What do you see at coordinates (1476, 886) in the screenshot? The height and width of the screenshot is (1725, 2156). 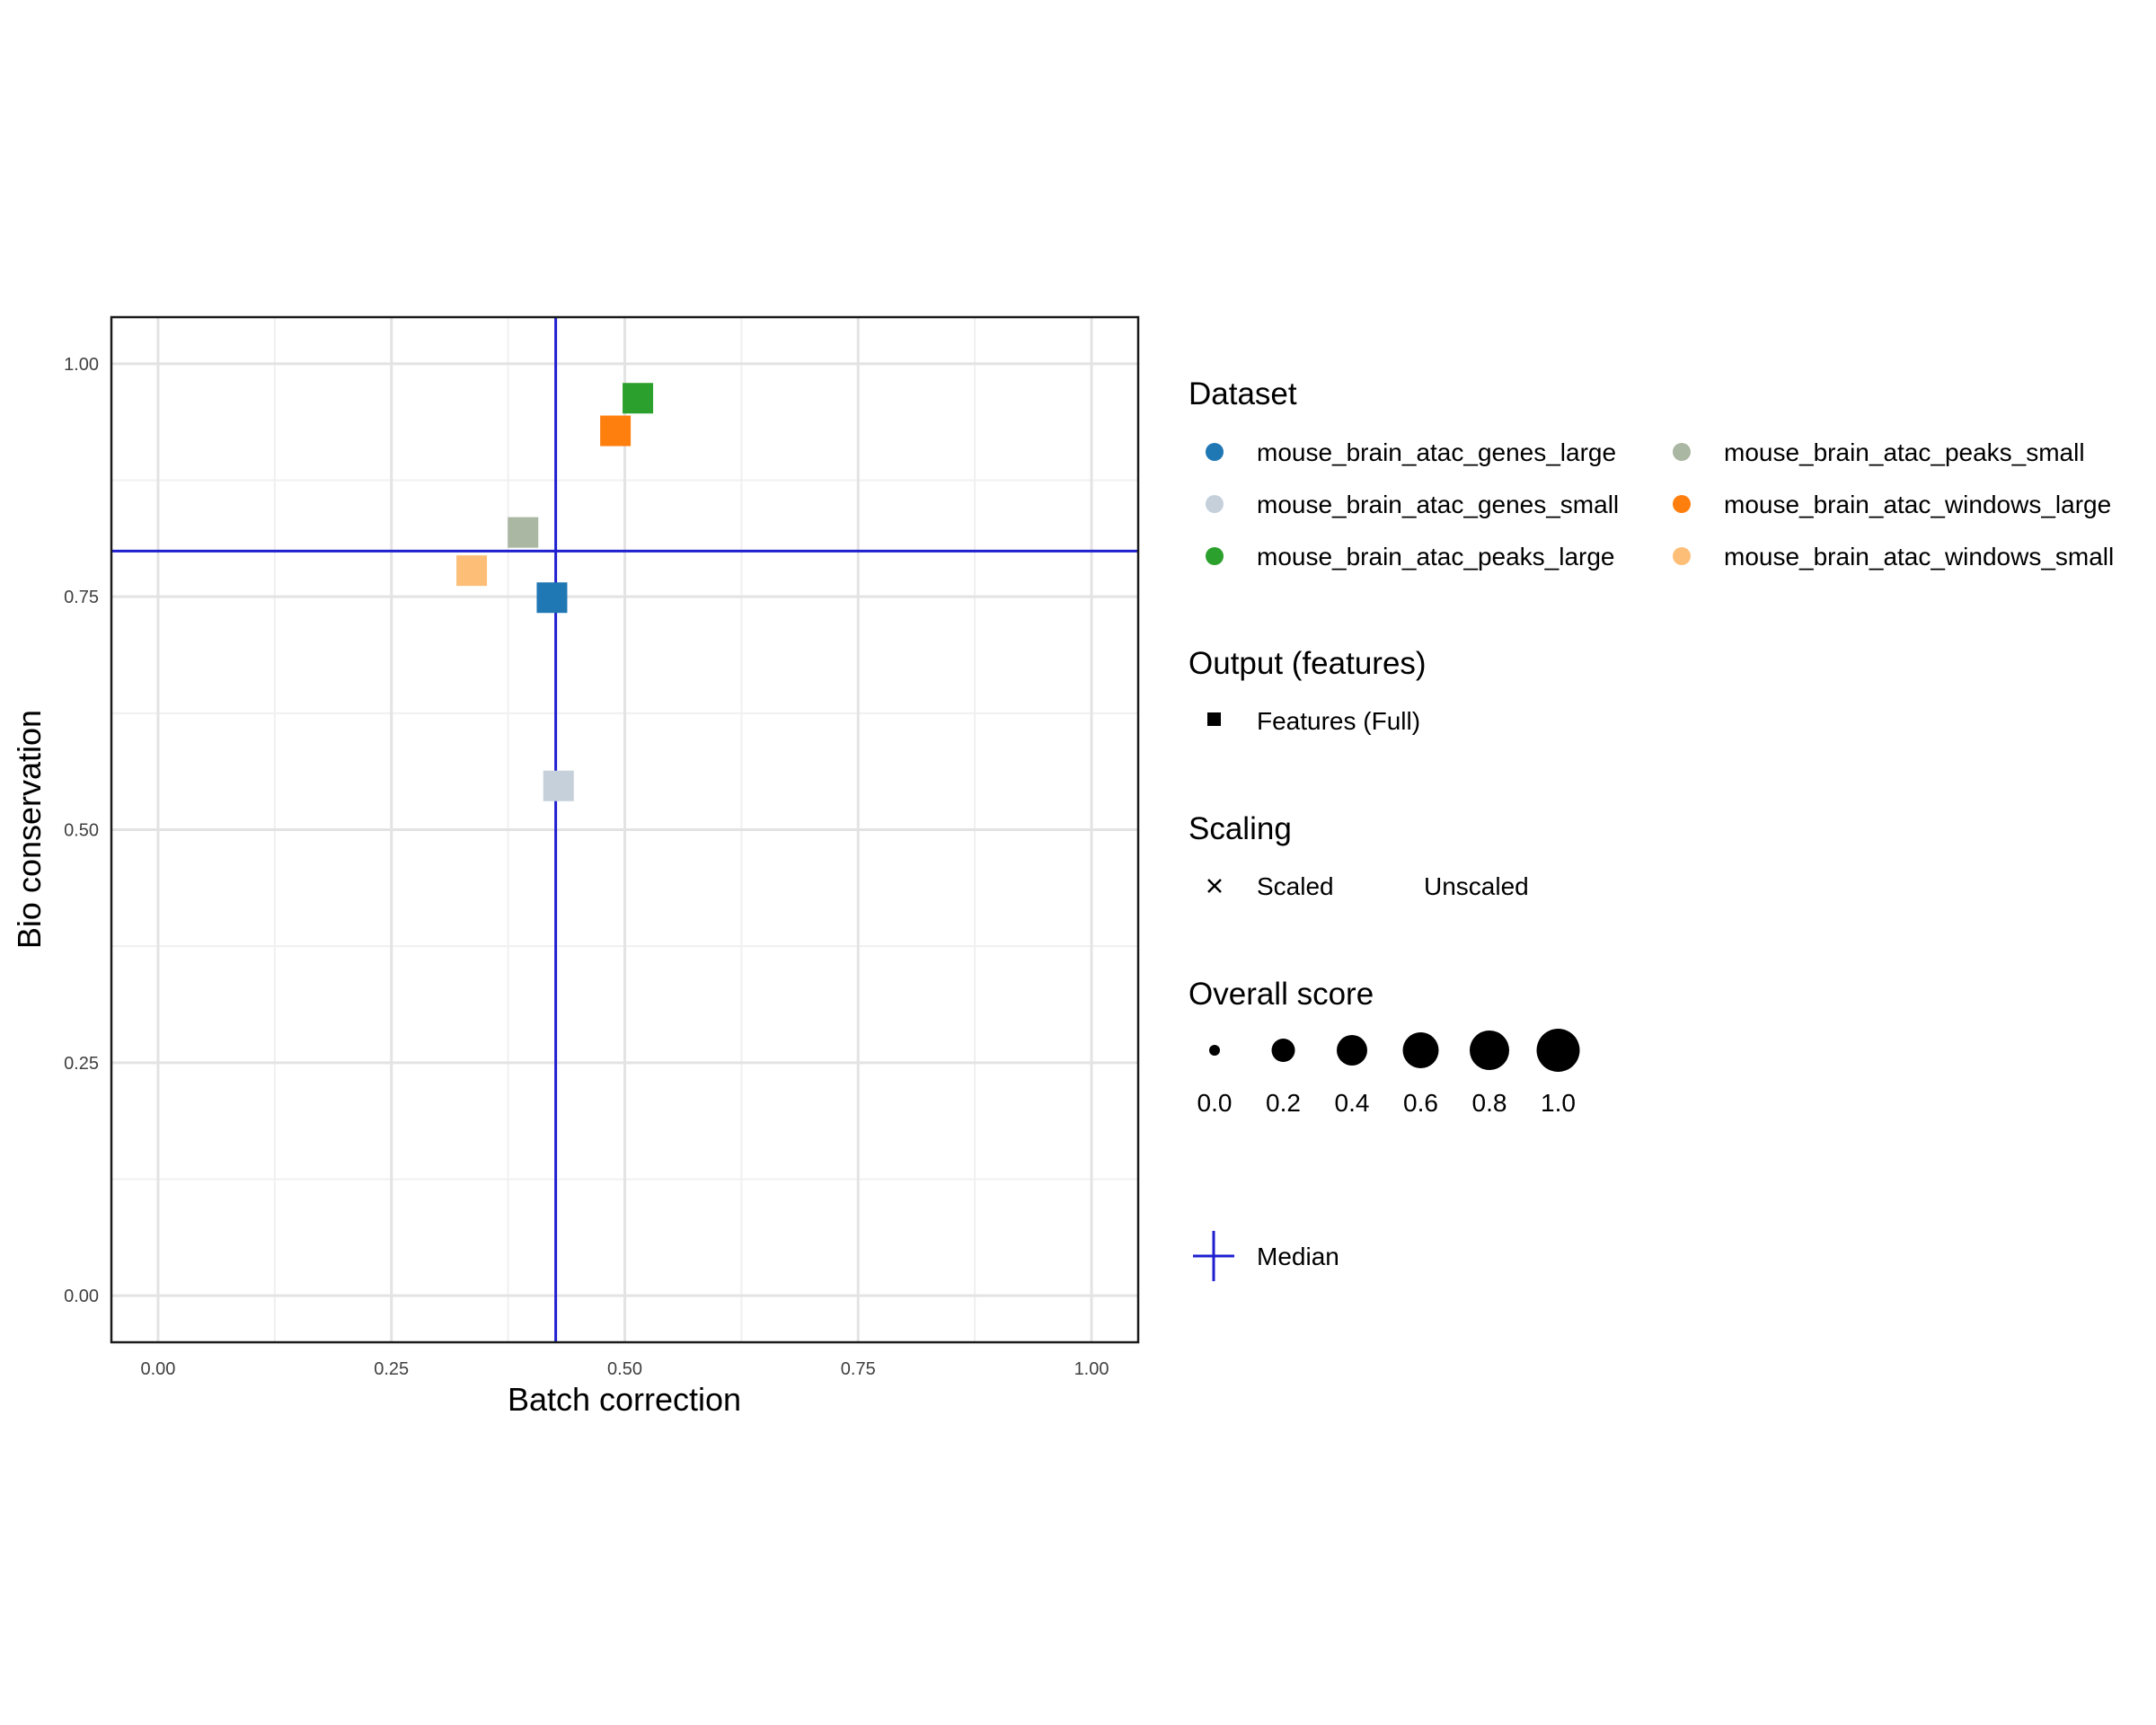 I see `legend-scaling-unscaled: Unscaled` at bounding box center [1476, 886].